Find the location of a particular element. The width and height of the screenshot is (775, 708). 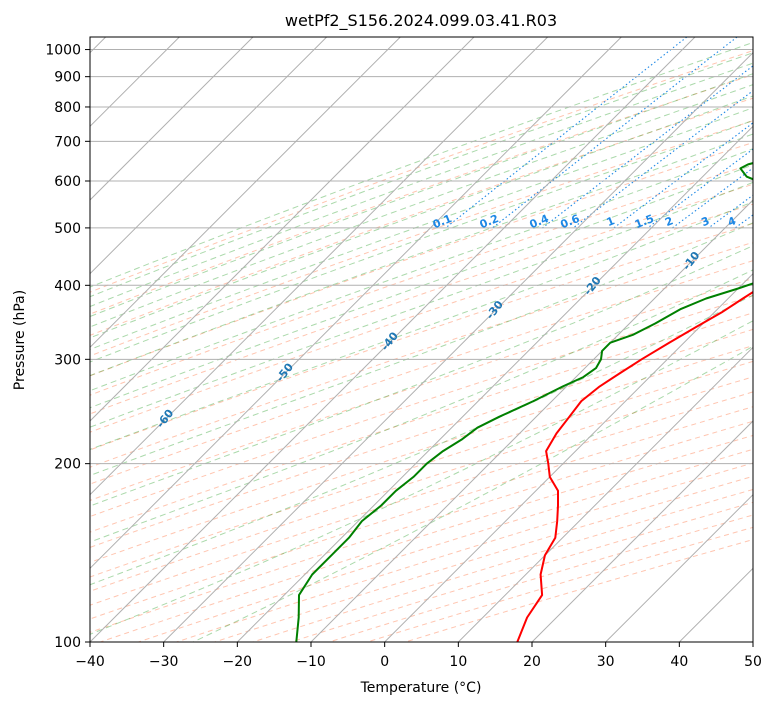

mixing-ratio-label: 1 is located at coordinates (611, 221).